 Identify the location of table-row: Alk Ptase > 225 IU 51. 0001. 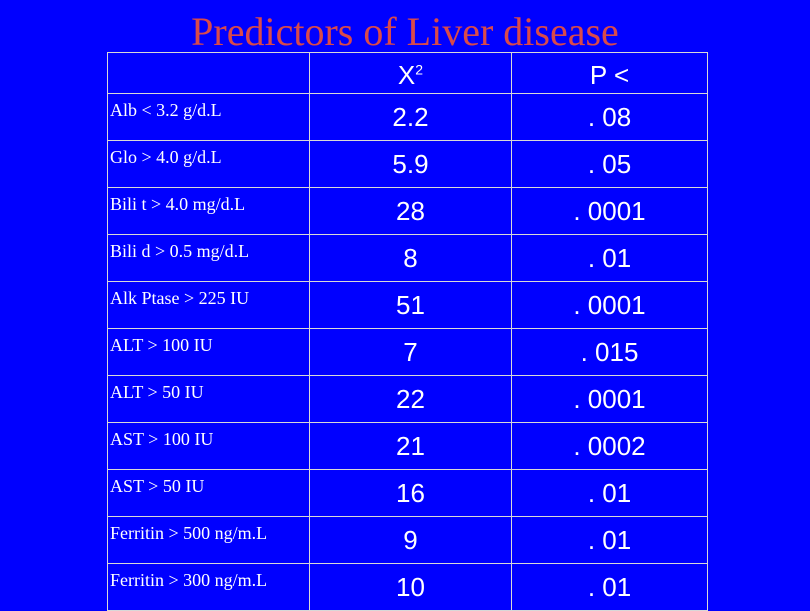
(407, 305).